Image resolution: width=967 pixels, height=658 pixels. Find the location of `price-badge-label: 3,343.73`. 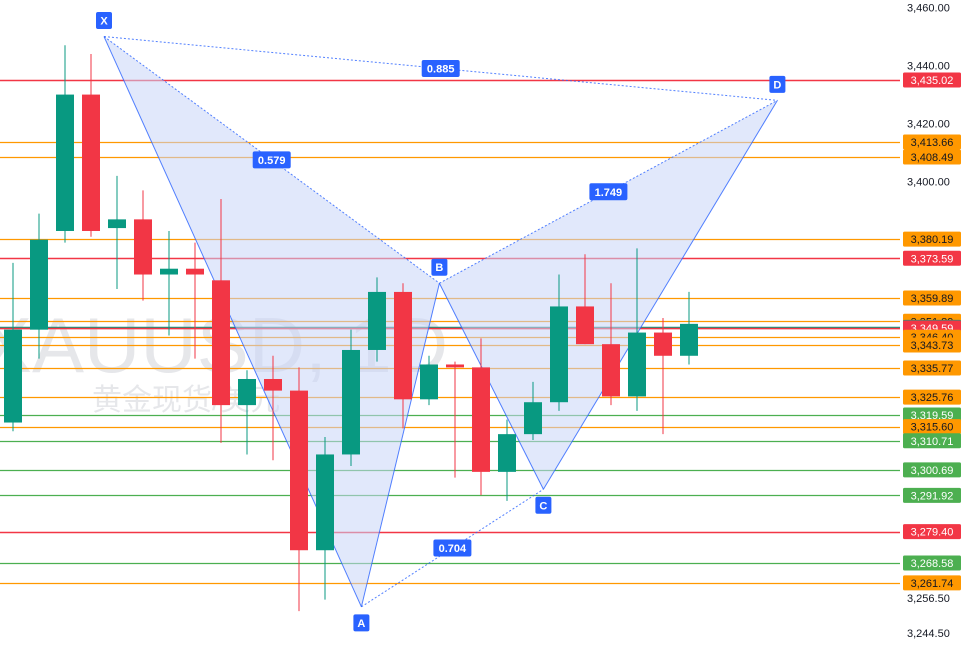

price-badge-label: 3,343.73 is located at coordinates (932, 346).